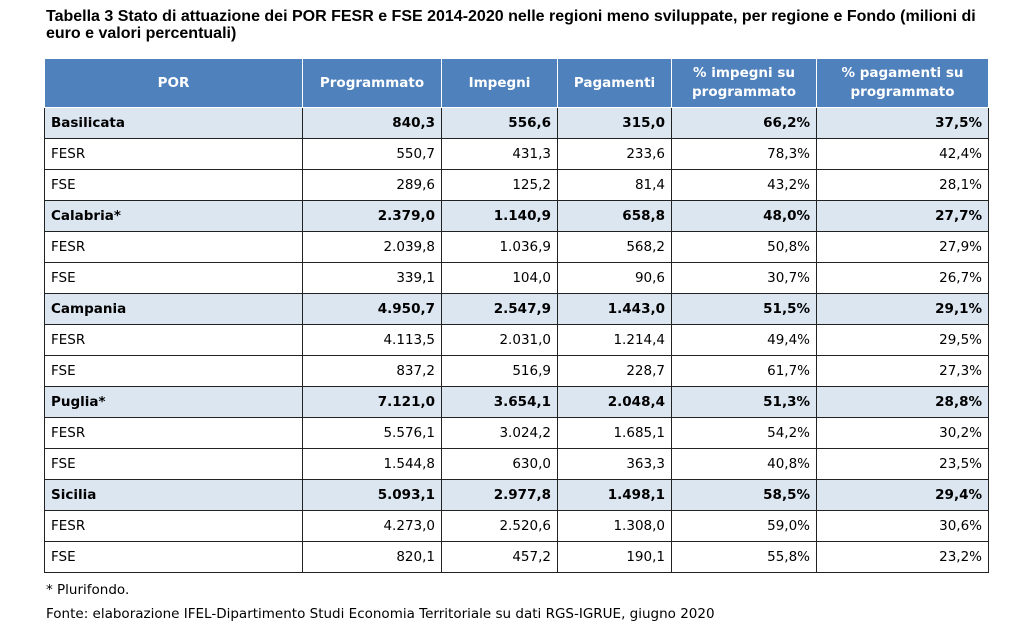 Image resolution: width=1024 pixels, height=638 pixels. Describe the element at coordinates (372, 309) in the screenshot. I see `value-cell: 4.950,7` at that location.